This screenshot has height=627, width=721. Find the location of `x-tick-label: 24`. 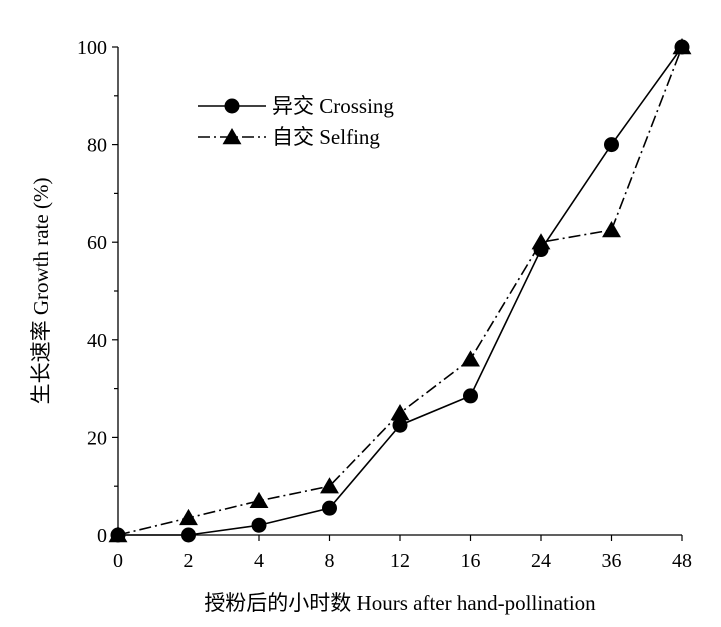

x-tick-label: 24 is located at coordinates (541, 561).